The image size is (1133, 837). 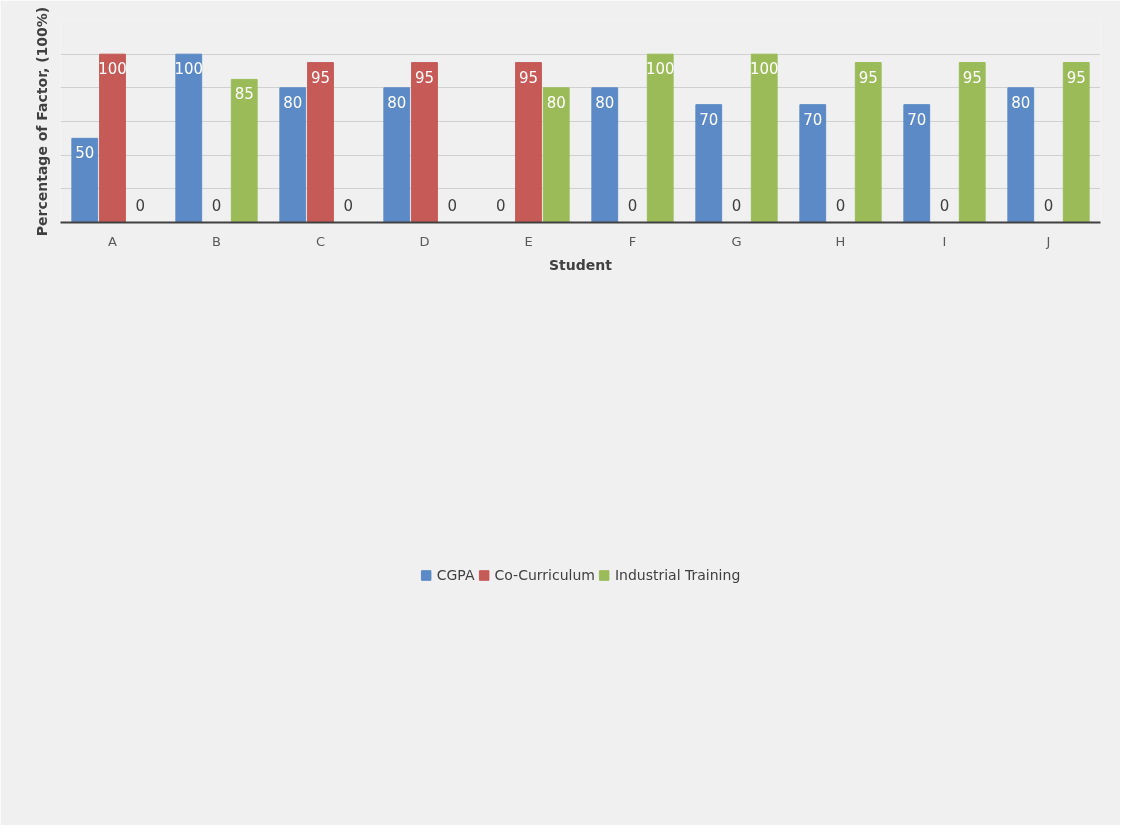 I want to click on x-tick-label: J, so click(x=1048, y=241).